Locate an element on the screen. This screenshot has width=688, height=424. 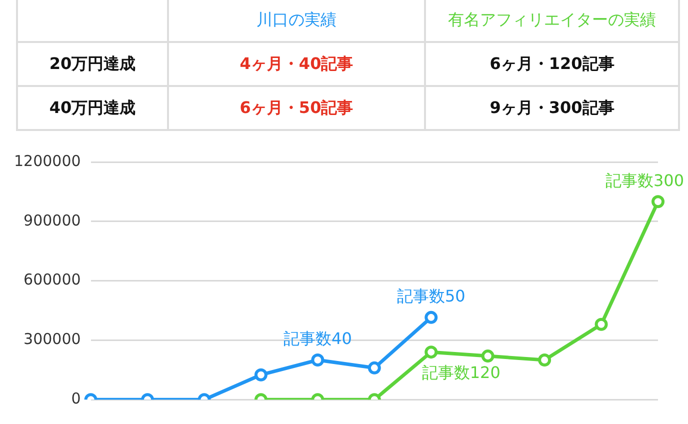
data-label: 記事数50 is located at coordinates (431, 296).